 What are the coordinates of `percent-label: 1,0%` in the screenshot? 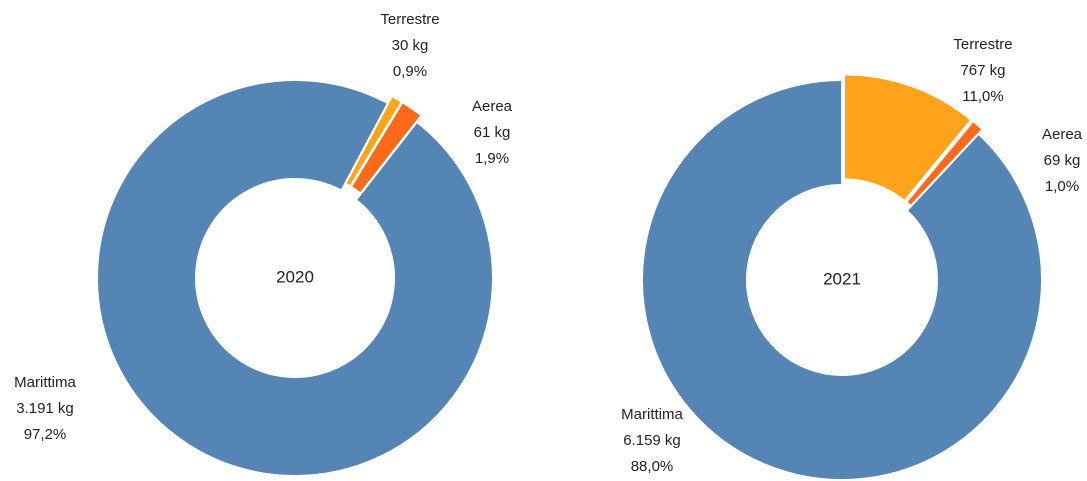 It's located at (1062, 186).